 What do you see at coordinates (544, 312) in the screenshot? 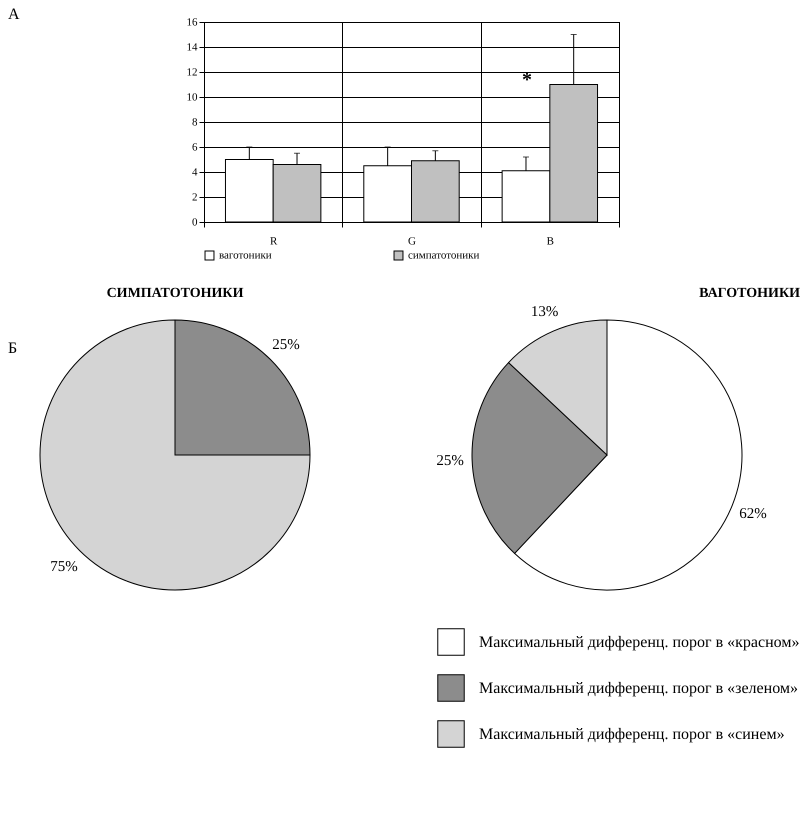
I see `data-label: 13%` at bounding box center [544, 312].